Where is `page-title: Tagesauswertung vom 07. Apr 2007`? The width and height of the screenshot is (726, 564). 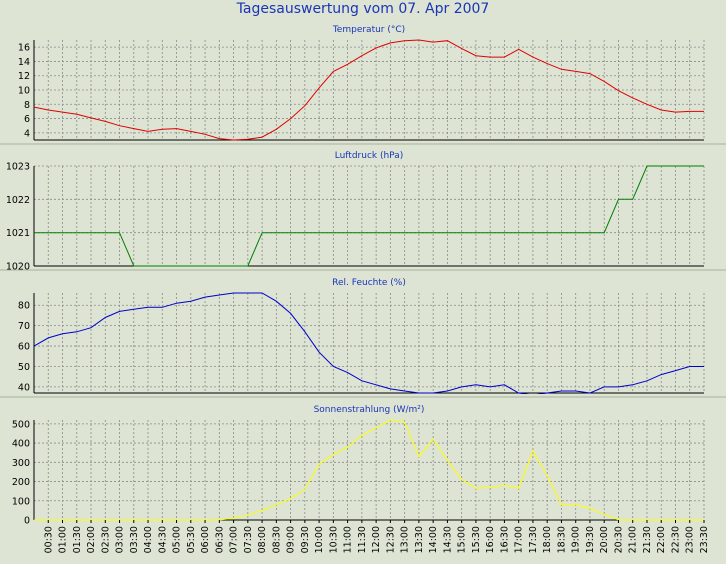
page-title: Tagesauswertung vom 07. Apr 2007 is located at coordinates (363, 9).